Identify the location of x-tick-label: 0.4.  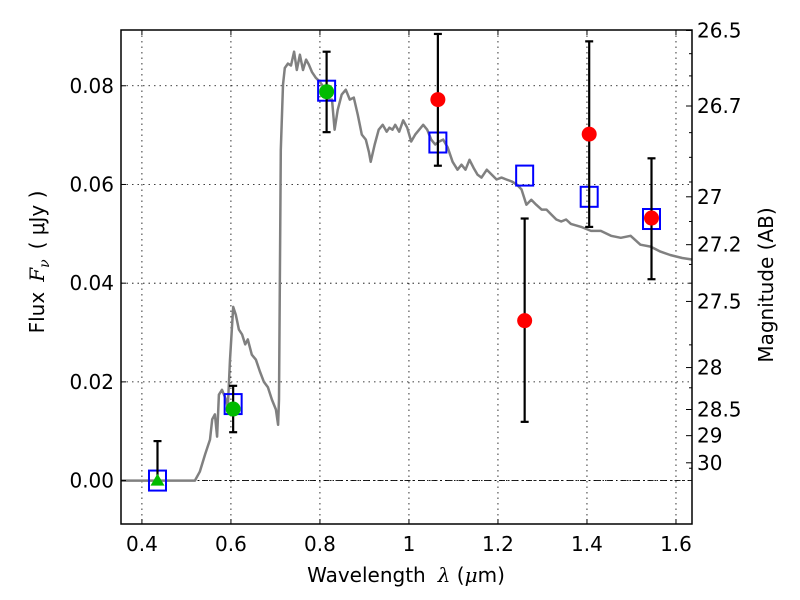
(142, 544).